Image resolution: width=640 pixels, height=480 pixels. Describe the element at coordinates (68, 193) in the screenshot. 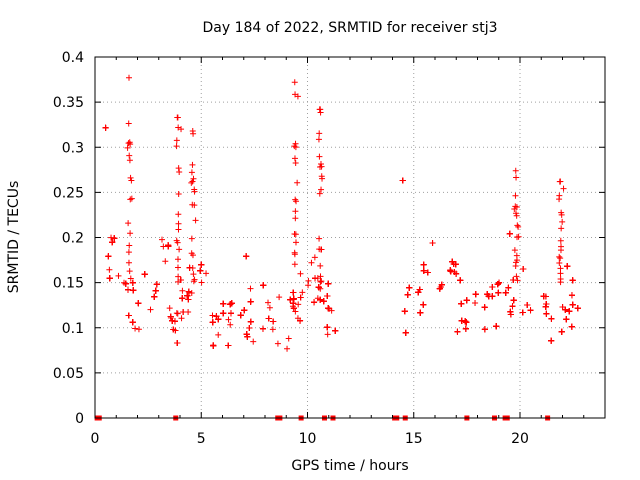

I see `y-tick-label: 0.25` at that location.